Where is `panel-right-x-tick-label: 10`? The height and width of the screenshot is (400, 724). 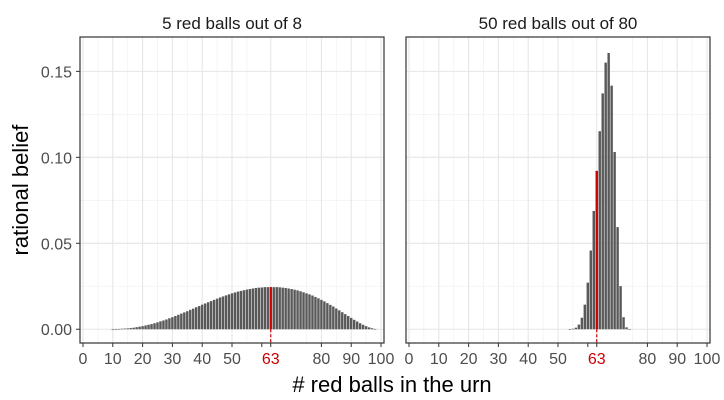 panel-right-x-tick-label: 10 is located at coordinates (439, 359).